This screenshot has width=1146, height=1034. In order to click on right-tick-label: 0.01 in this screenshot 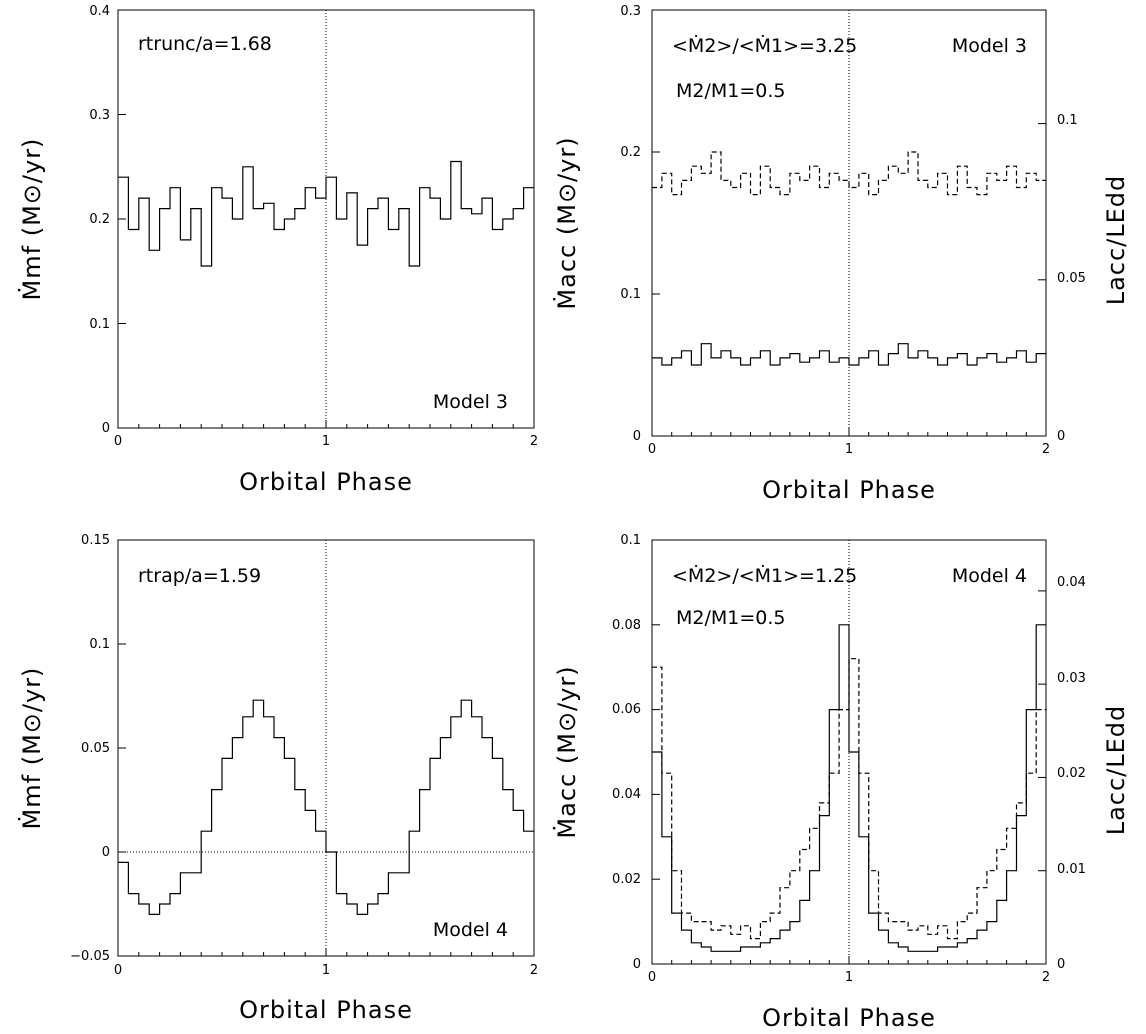, I will do `click(1071, 869)`.